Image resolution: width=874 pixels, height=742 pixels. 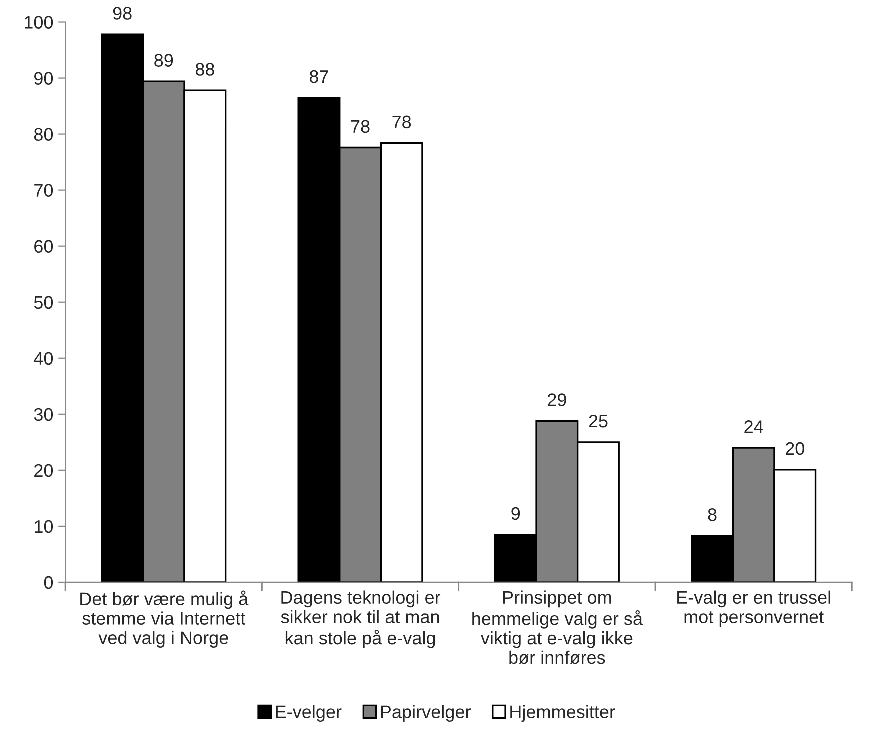 I want to click on y-tick-label: 0, so click(x=49, y=583).